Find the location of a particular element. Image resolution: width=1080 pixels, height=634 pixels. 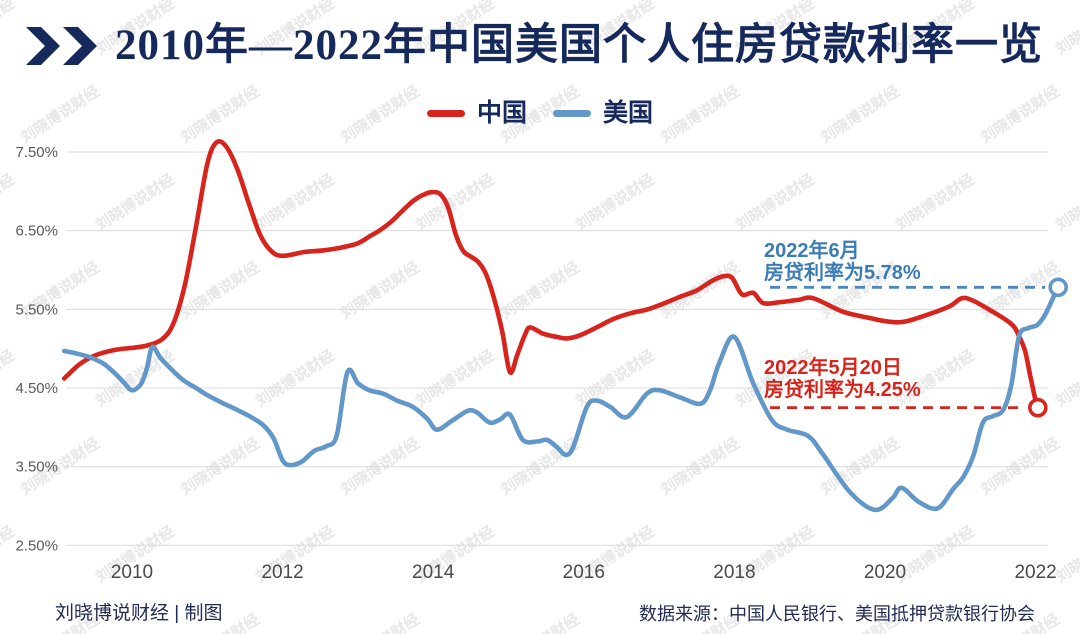

y-tick-label: 2.50% is located at coordinates (36, 545).